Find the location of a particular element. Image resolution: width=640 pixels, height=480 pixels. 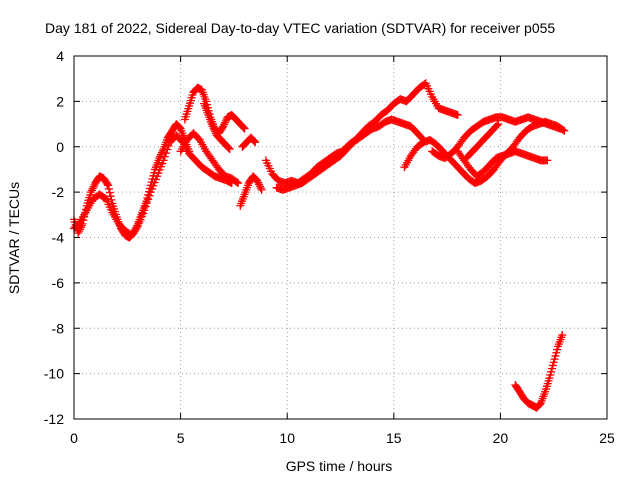

series-track-n is located at coordinates (539, 371).